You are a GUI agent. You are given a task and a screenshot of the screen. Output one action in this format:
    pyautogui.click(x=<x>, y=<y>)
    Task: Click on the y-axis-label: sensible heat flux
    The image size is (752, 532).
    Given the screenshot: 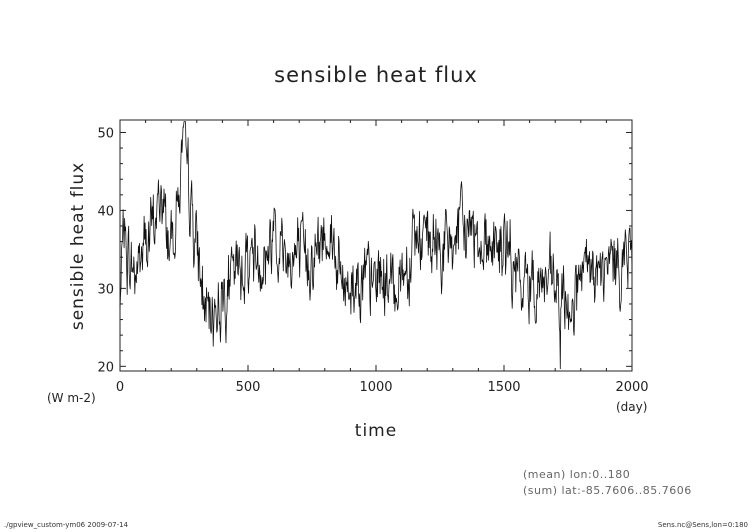 What is the action you would take?
    pyautogui.click(x=78, y=246)
    